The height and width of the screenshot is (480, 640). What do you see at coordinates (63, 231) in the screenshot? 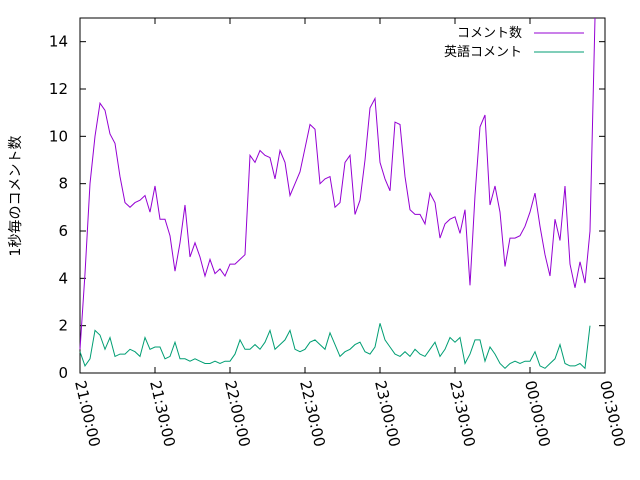
I see `y-tick-label: 6` at bounding box center [63, 231].